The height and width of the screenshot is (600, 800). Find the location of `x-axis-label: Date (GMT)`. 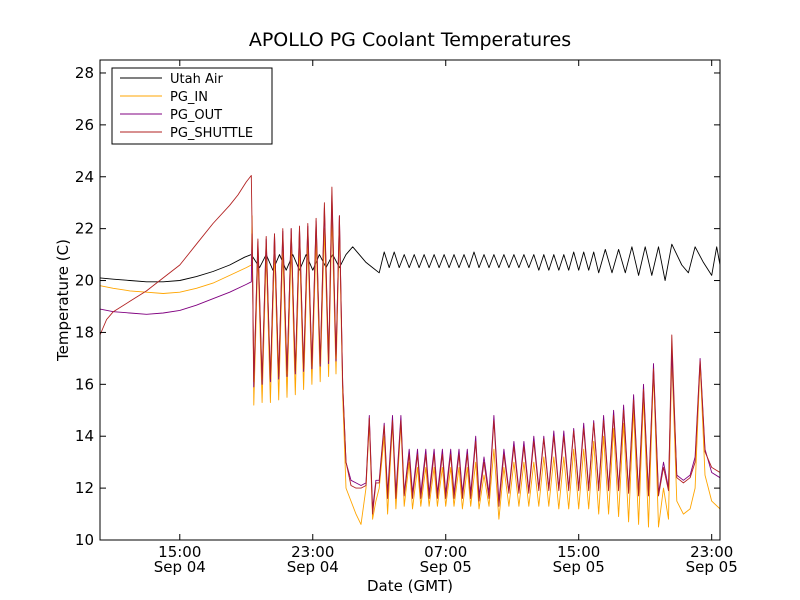

x-axis-label: Date (GMT) is located at coordinates (410, 586).